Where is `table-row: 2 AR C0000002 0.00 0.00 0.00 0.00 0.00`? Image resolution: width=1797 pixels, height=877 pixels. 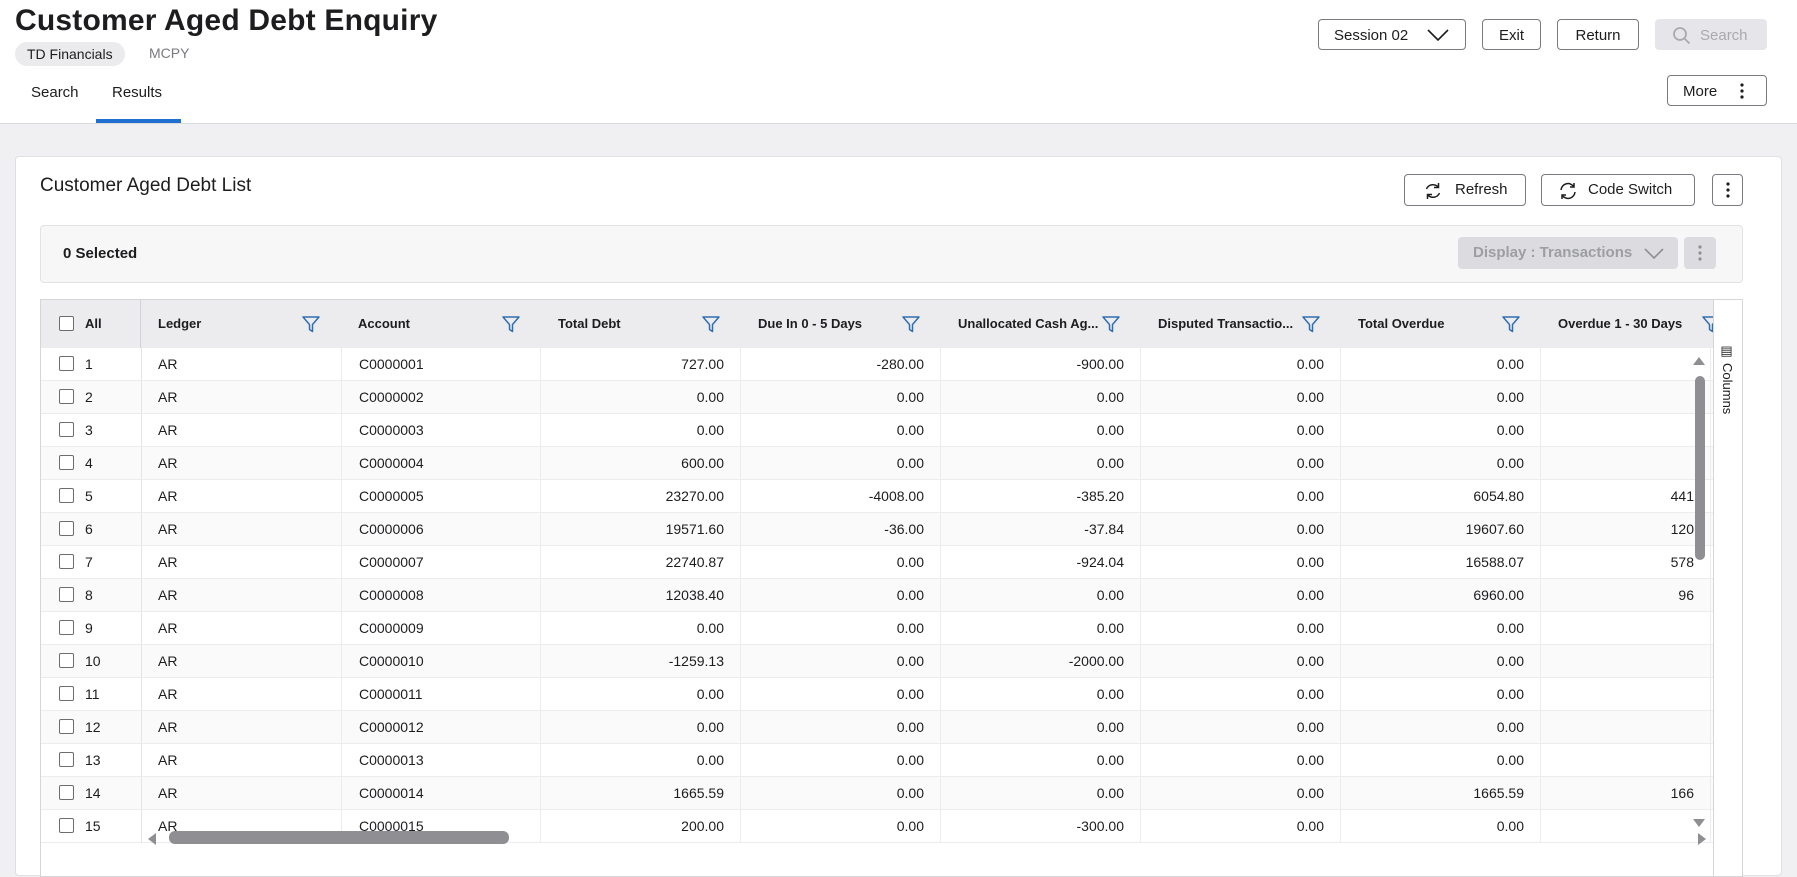
table-row: 2 AR C0000002 0.00 0.00 0.00 0.00 0.00 is located at coordinates (877, 397).